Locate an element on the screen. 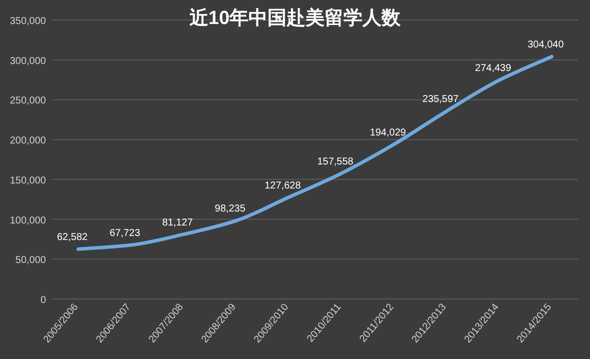 The image size is (590, 359). chart-title: 近10年中国赴美留学人数 is located at coordinates (295, 18).